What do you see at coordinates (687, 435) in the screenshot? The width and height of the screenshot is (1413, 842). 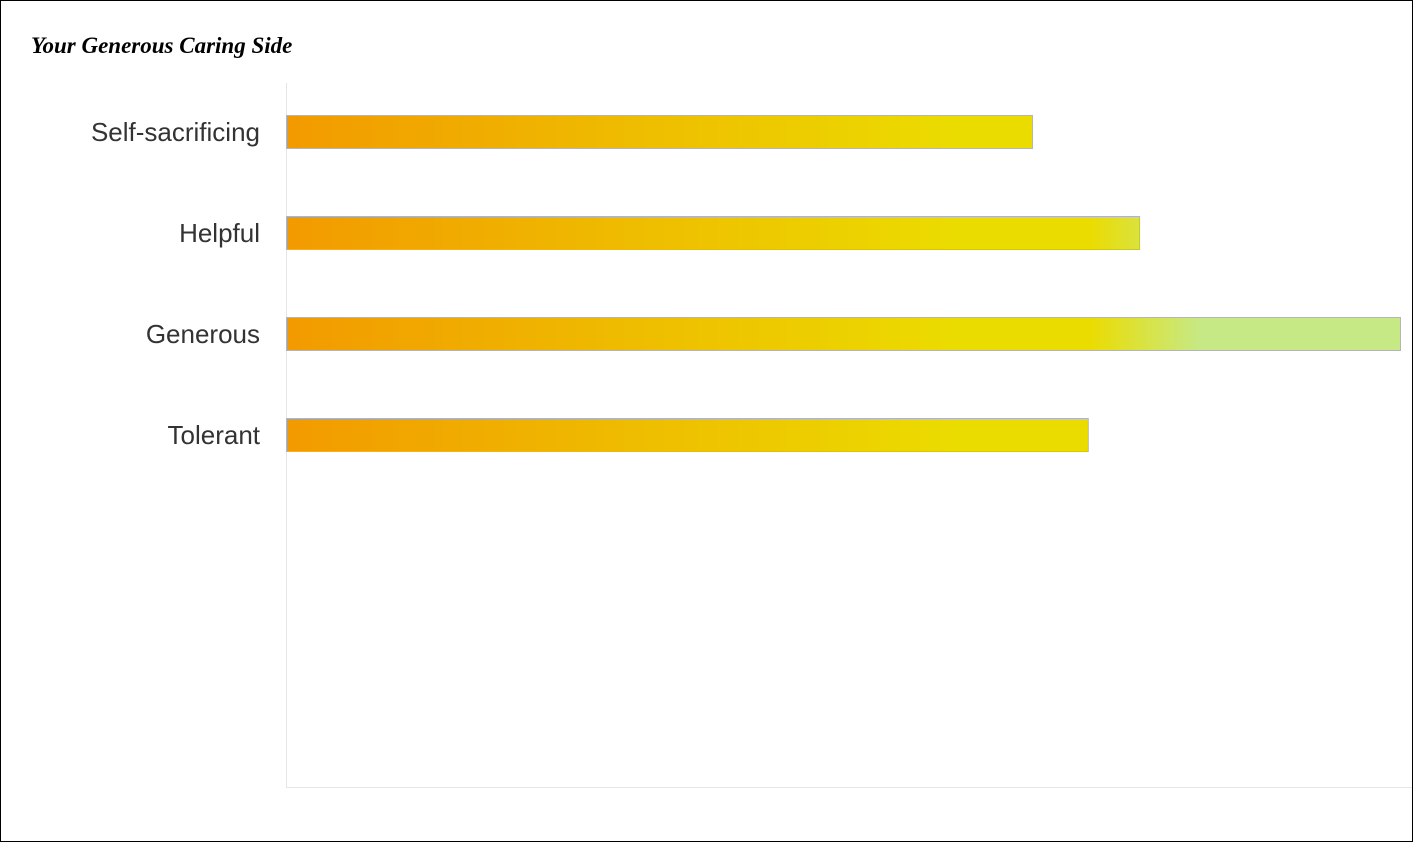 I see `bar-tolerant` at bounding box center [687, 435].